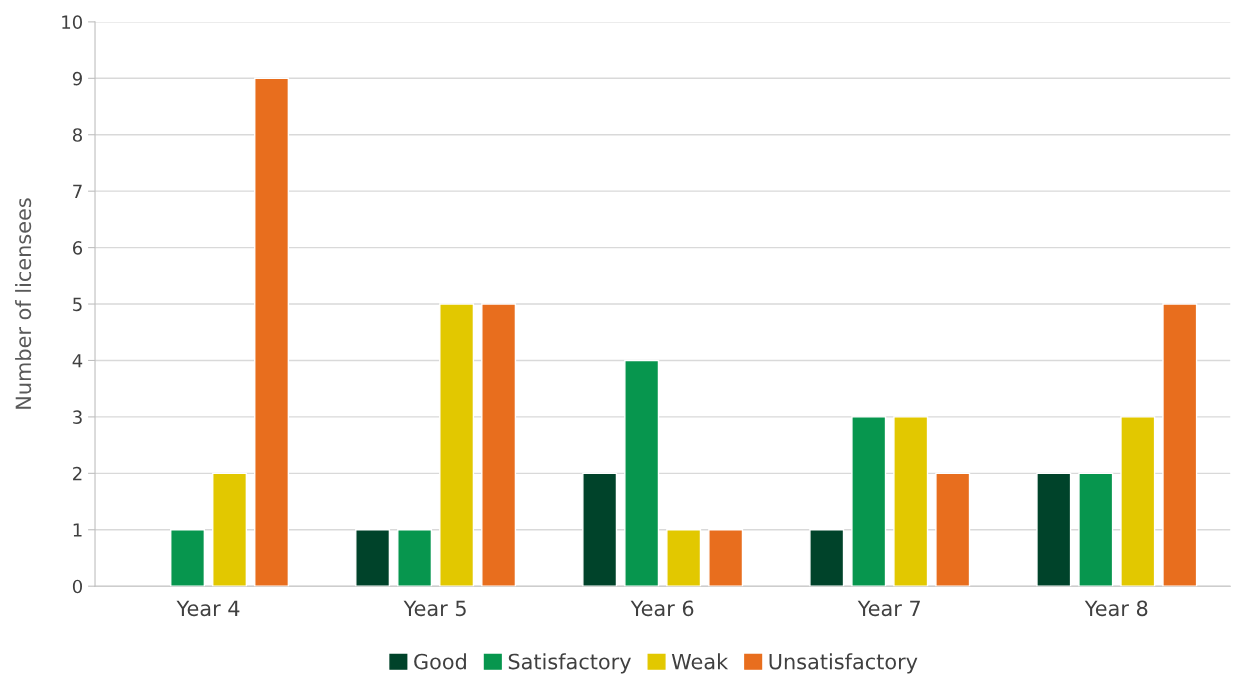 Image resolution: width=1234 pixels, height=684 pixels. I want to click on legend-label: Good, so click(440, 661).